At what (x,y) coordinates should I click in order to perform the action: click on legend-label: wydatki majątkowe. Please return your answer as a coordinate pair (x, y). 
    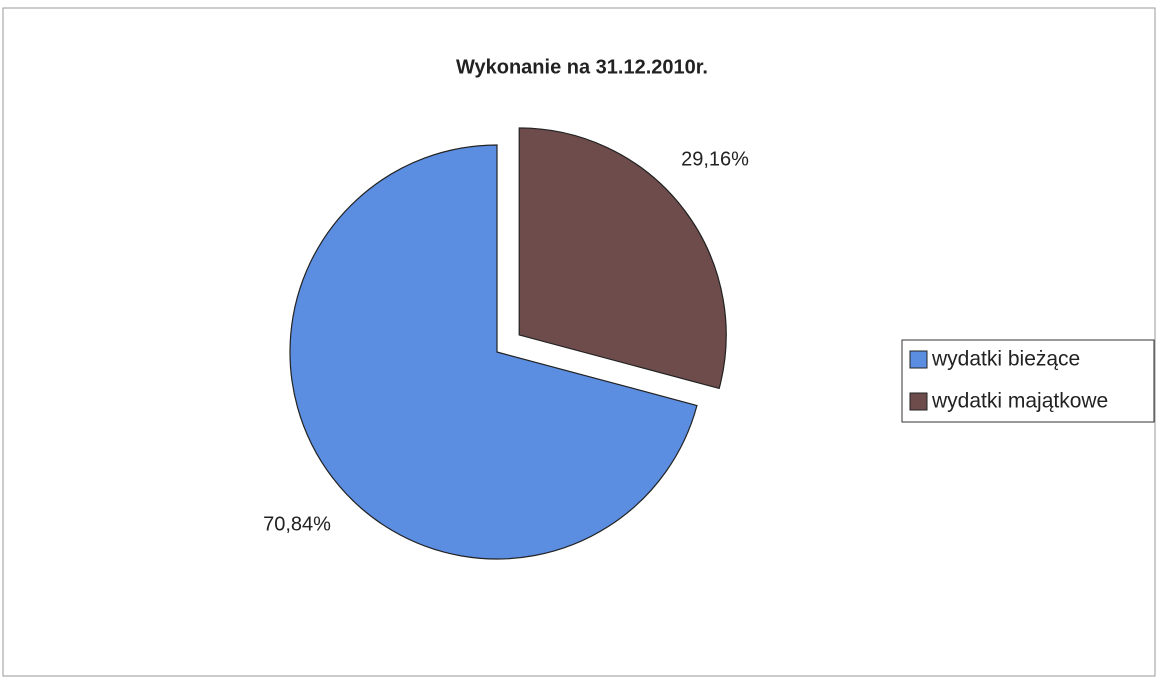
    Looking at the image, I should click on (1019, 401).